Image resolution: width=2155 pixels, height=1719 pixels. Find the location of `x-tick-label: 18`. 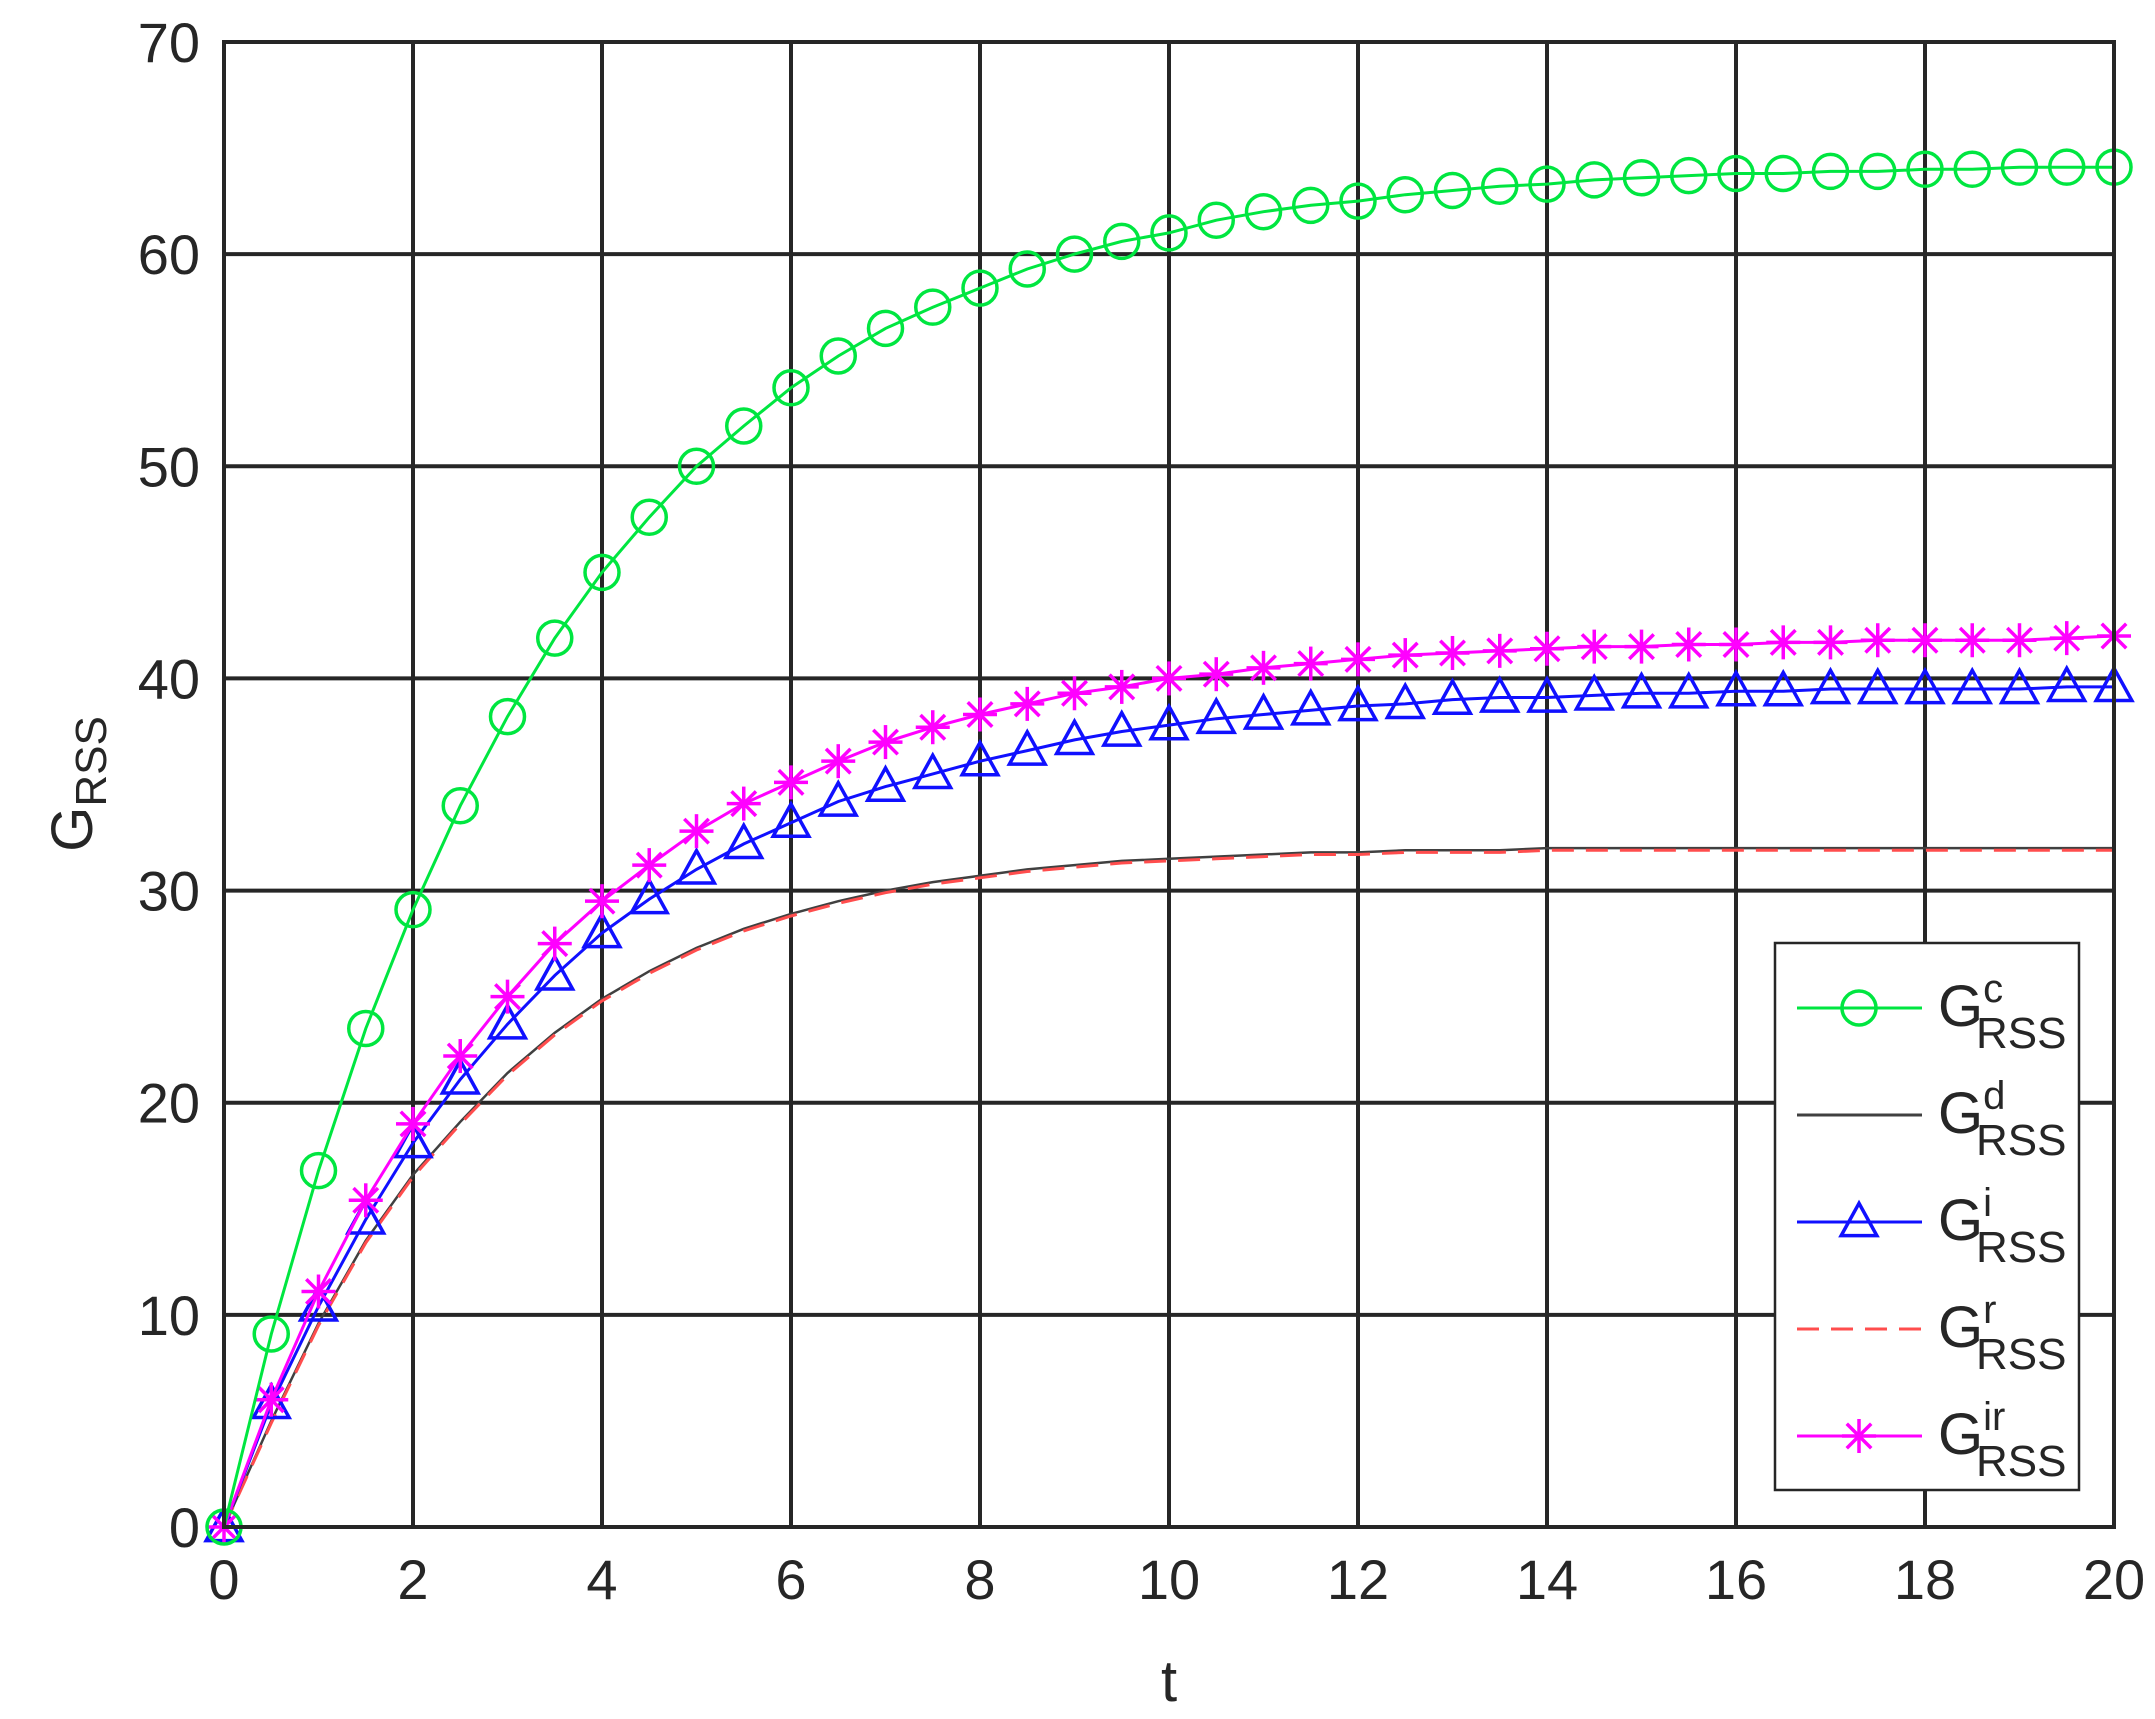

x-tick-label: 18 is located at coordinates (1925, 1579).